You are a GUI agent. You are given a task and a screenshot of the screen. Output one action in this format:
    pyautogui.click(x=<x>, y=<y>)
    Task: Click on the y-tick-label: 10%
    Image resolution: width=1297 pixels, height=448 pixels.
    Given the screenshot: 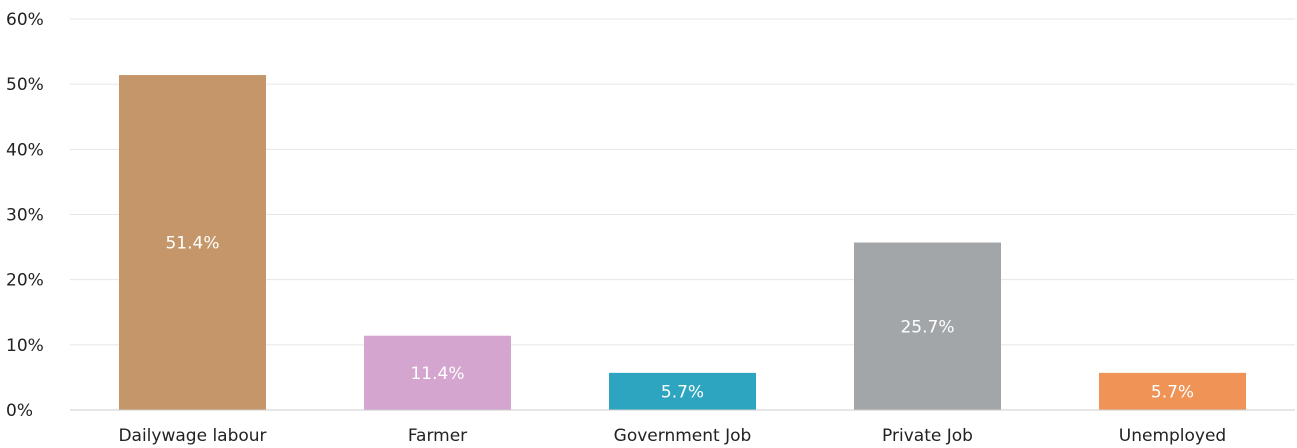 What is the action you would take?
    pyautogui.click(x=25, y=346)
    